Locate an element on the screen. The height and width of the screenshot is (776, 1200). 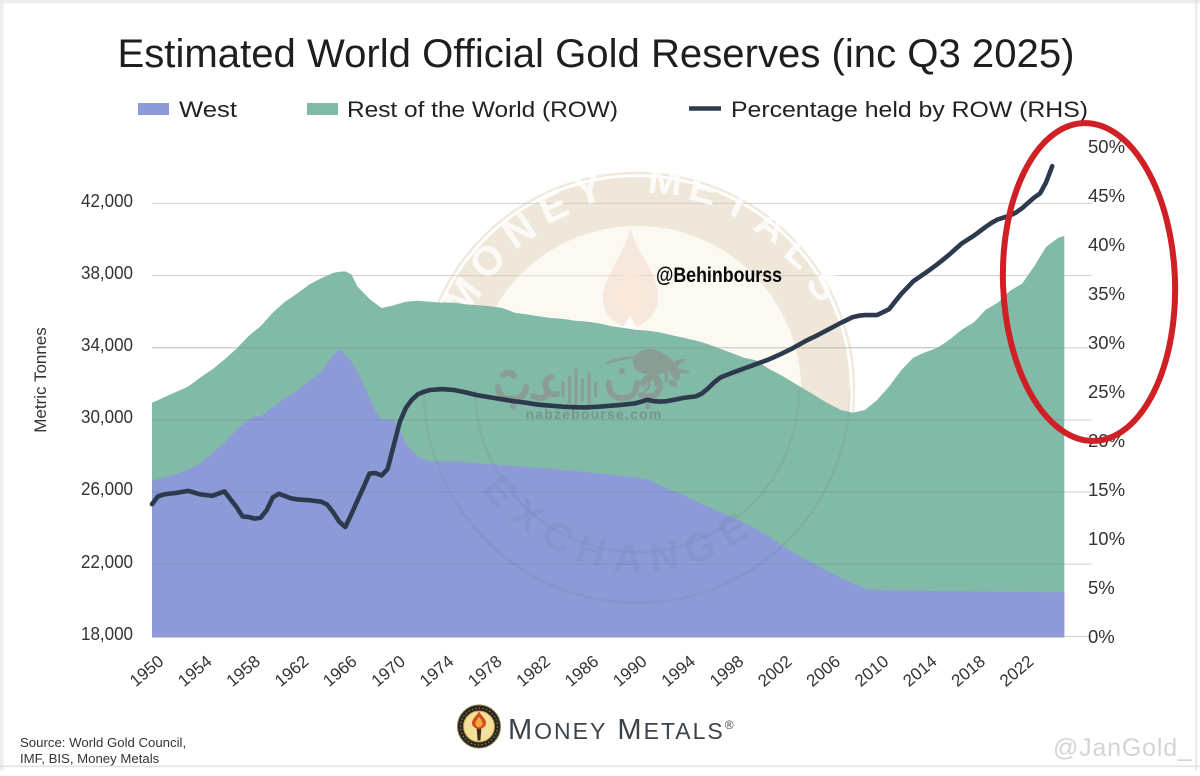
svg-text: 40% is located at coordinates (1106, 244).